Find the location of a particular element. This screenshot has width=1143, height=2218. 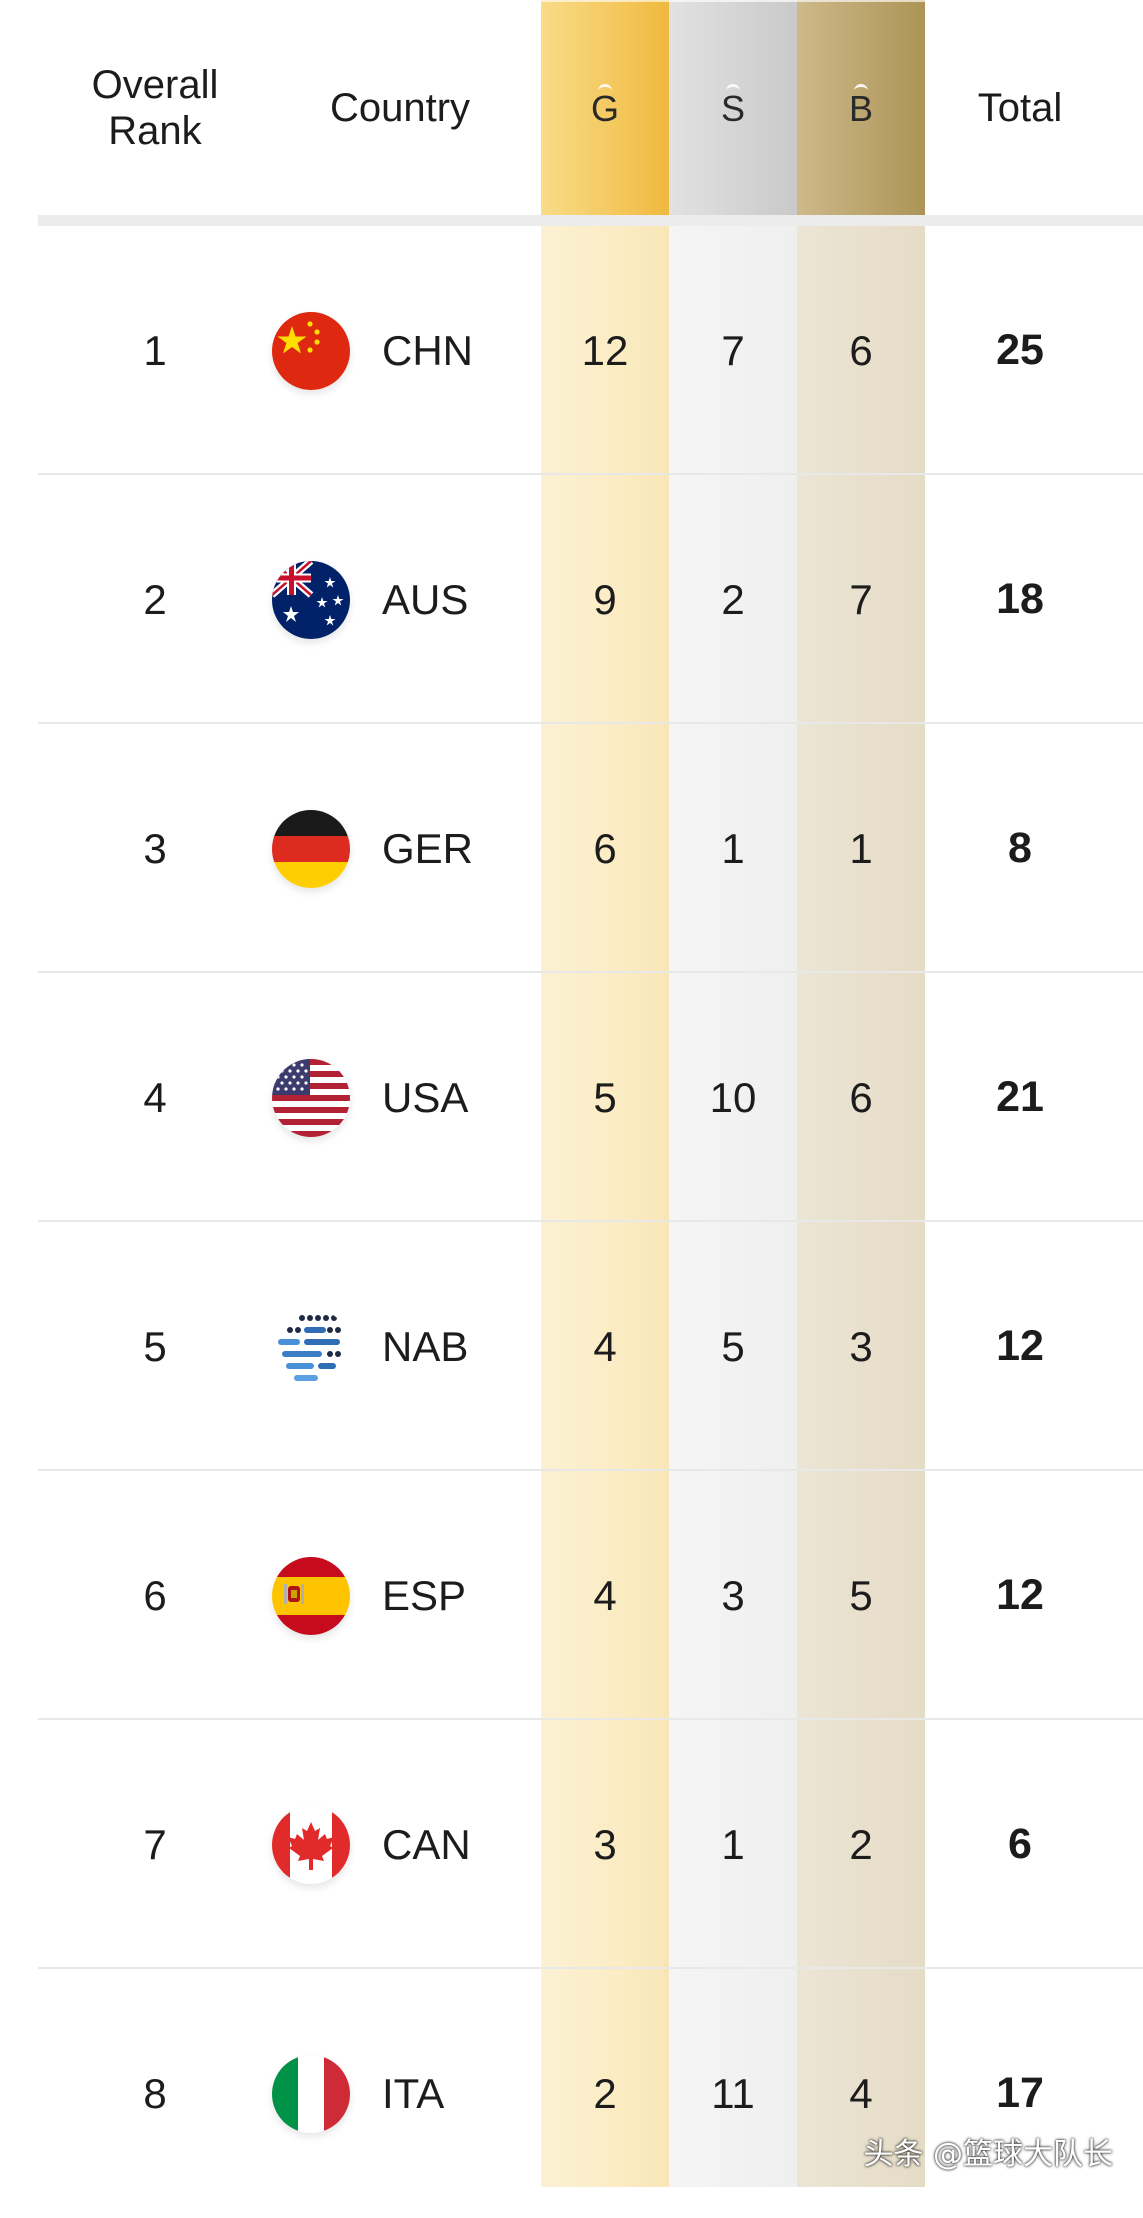

table-row: 5 NAB is located at coordinates (590, 1346).